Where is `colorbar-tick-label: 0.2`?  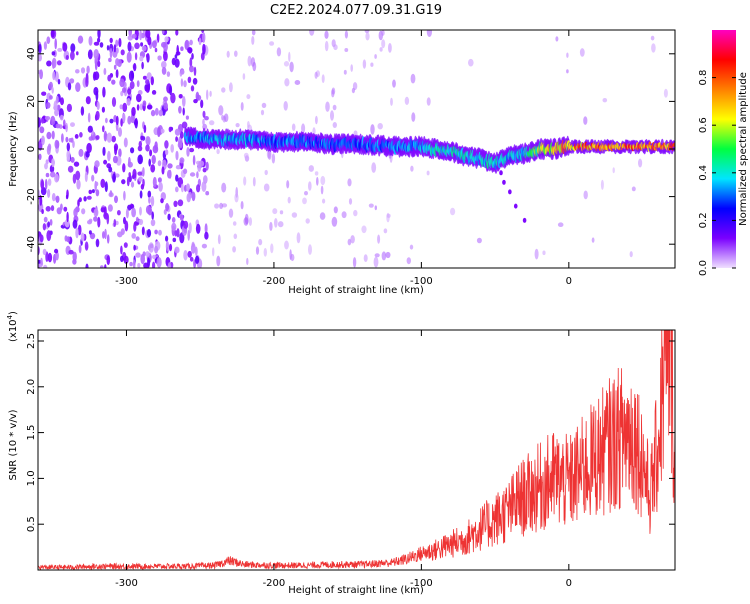
colorbar-tick-label: 0.2 is located at coordinates (703, 220).